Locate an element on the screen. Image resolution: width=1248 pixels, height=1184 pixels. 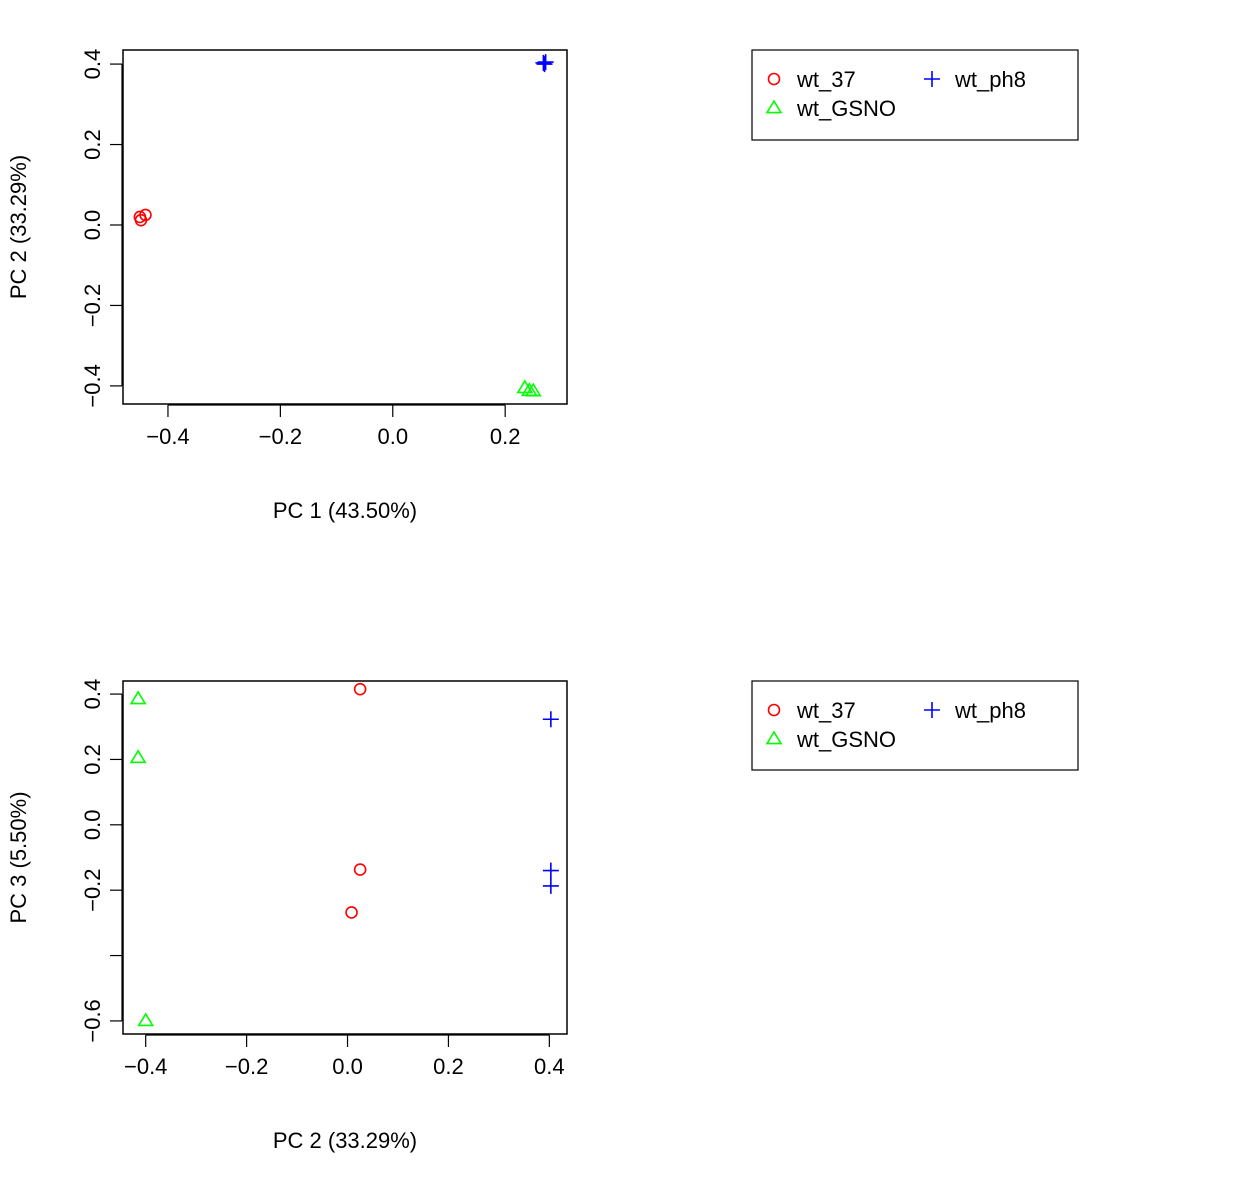
x-axis-title: PC 1 (43.50%) is located at coordinates (345, 510).